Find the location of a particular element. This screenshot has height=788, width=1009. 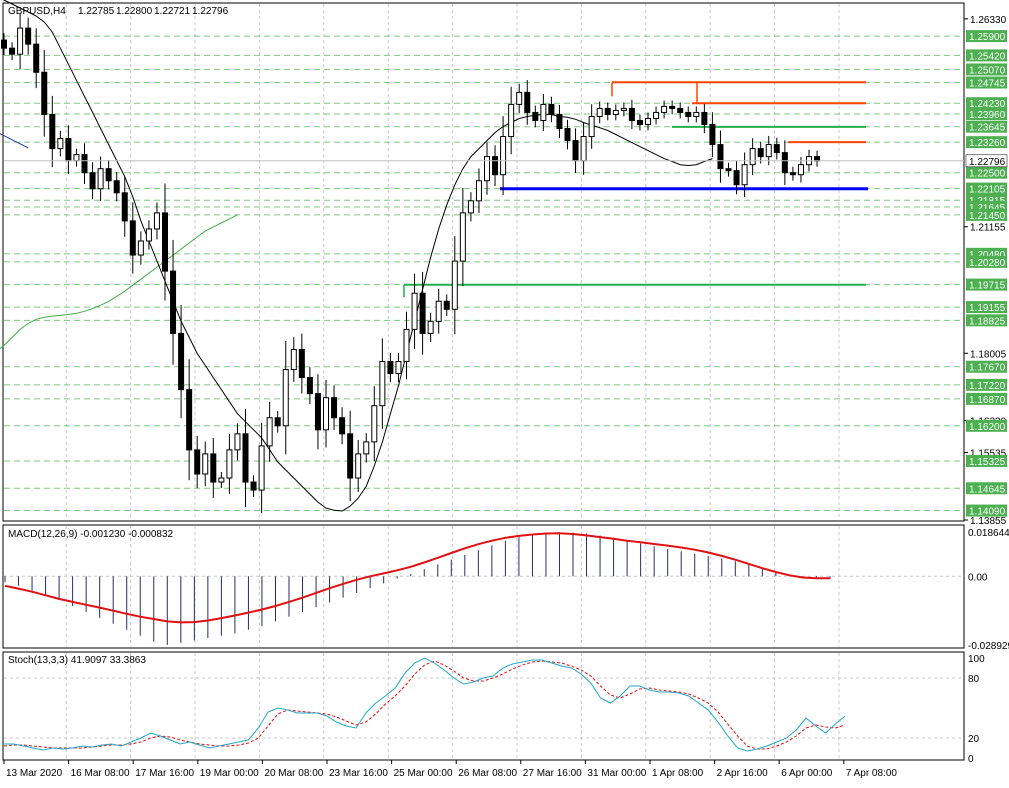

level-label: 1.16870 is located at coordinates (987, 400).